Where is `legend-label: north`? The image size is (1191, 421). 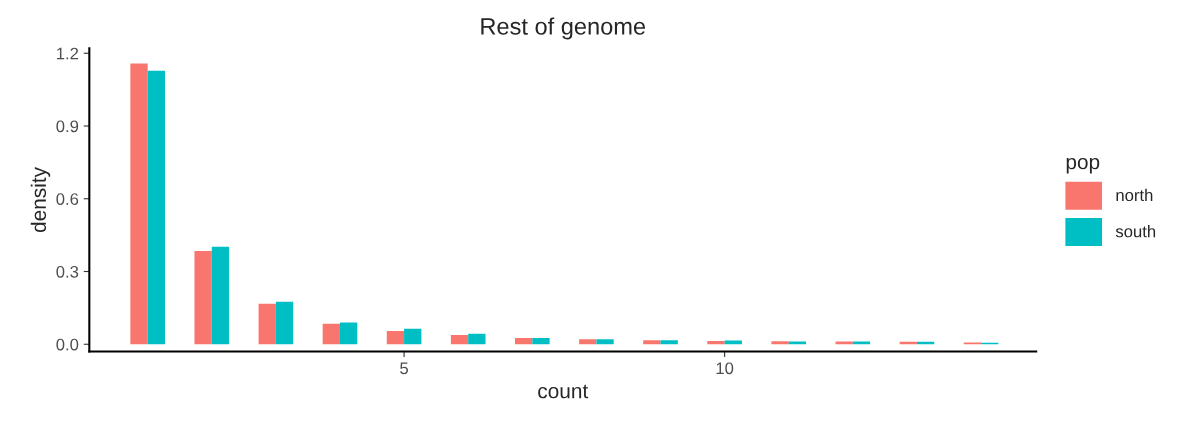
legend-label: north is located at coordinates (1134, 195).